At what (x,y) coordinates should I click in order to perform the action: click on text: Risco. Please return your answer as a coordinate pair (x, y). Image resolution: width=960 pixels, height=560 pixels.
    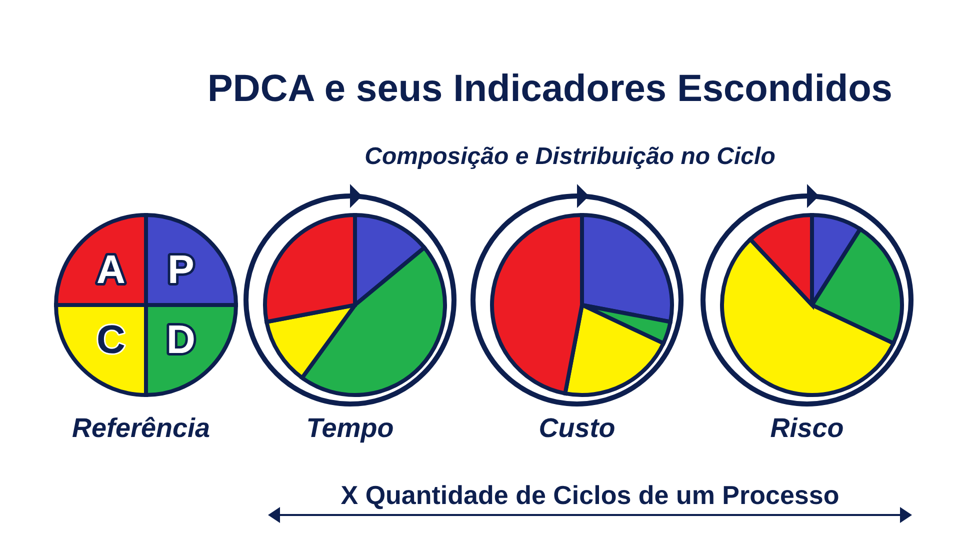
    Looking at the image, I should click on (807, 428).